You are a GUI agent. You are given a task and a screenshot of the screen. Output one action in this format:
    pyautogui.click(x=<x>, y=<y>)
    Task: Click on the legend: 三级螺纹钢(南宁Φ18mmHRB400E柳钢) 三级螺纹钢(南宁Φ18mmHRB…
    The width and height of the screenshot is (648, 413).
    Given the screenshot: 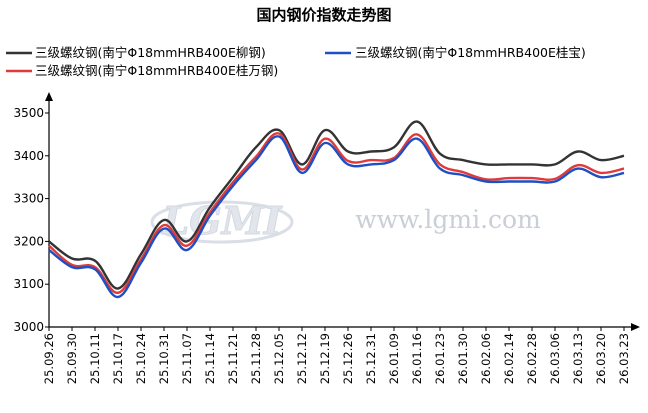 What is the action you would take?
    pyautogui.click(x=296, y=61)
    